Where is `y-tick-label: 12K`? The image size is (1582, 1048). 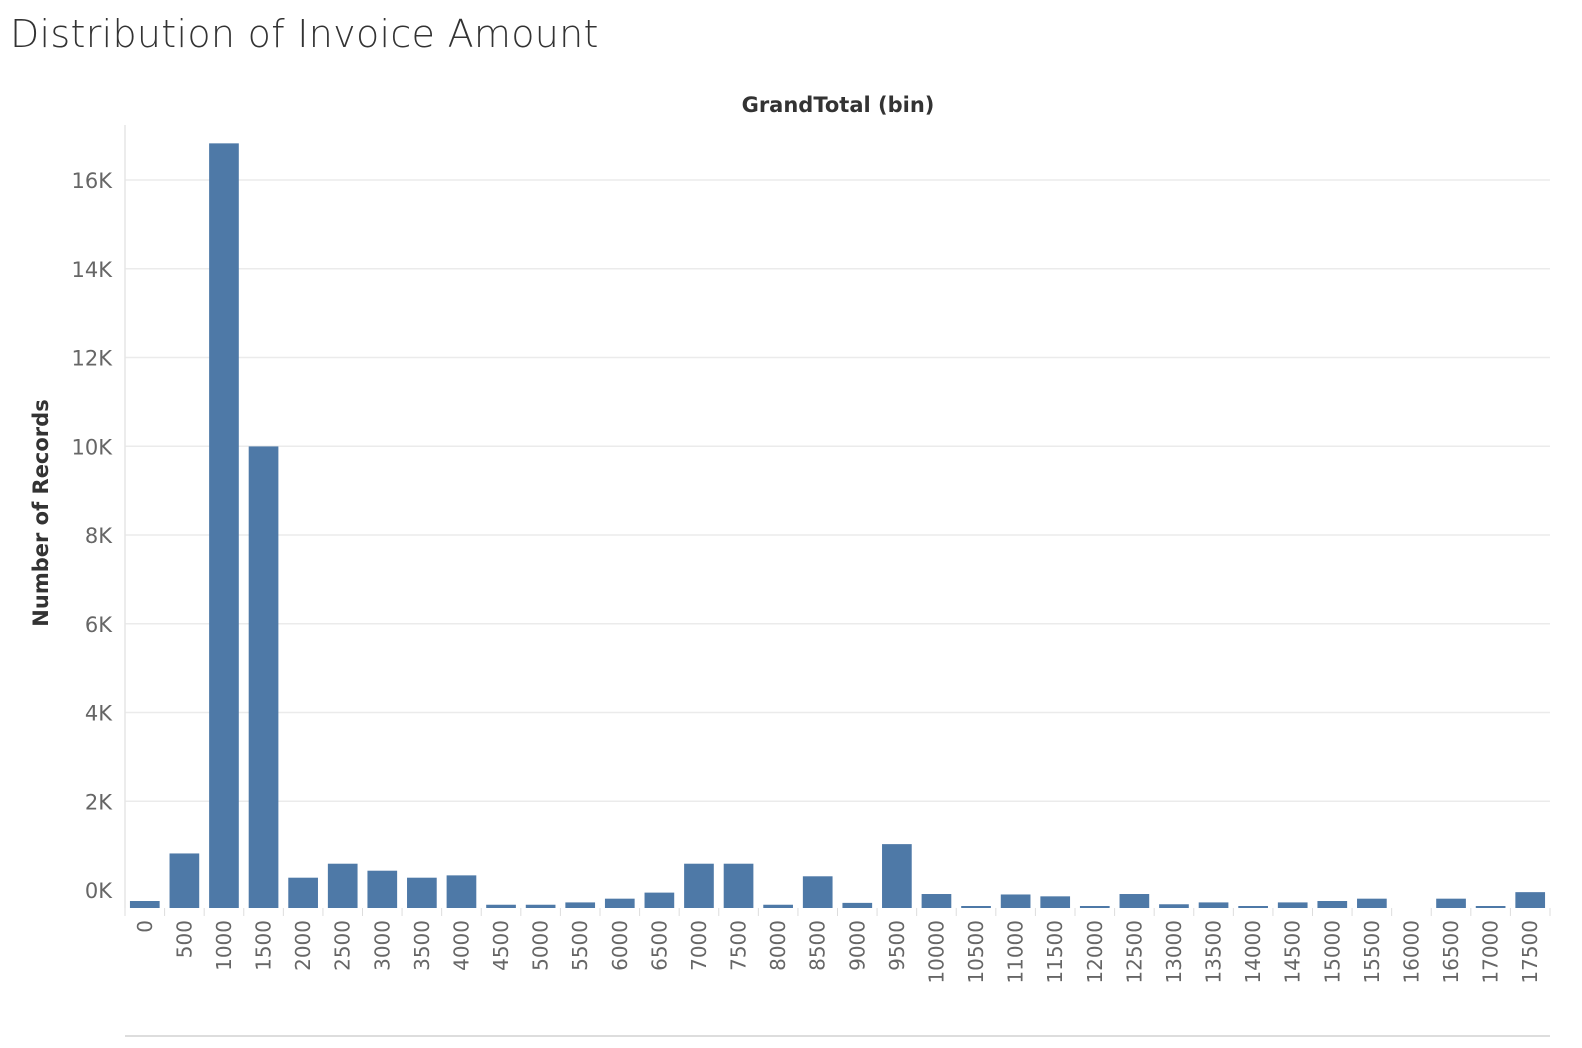
y-tick-label: 12K is located at coordinates (93, 359).